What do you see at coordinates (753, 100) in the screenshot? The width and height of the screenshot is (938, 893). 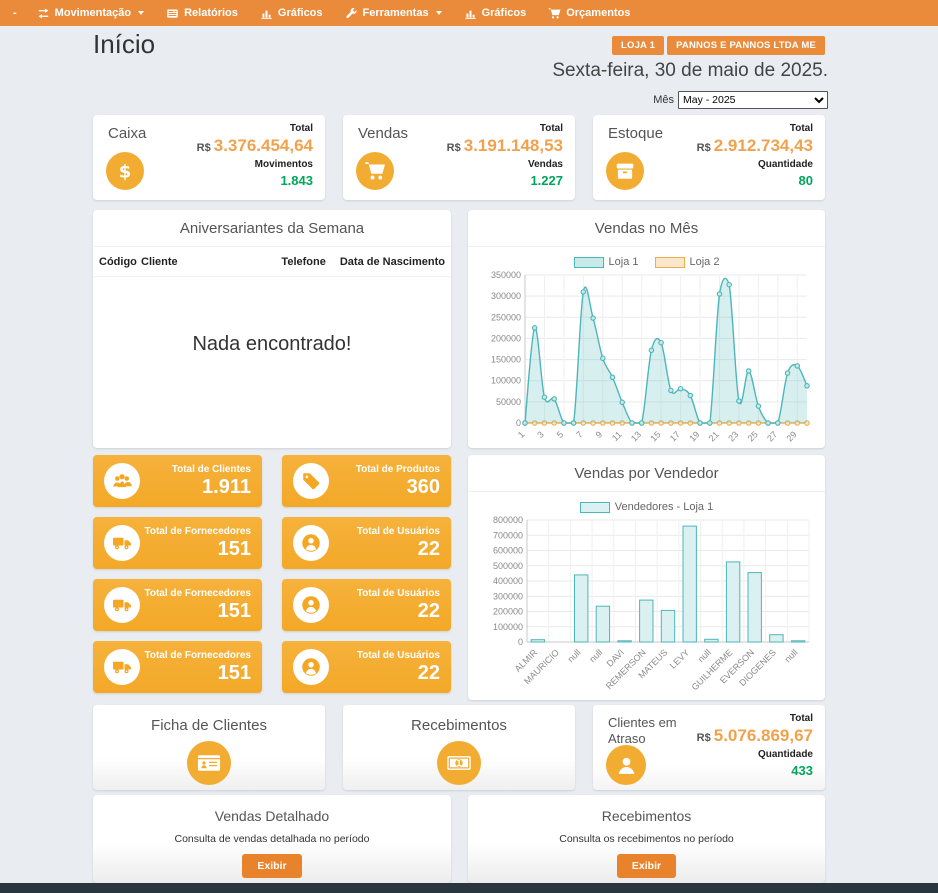 I see `month-select: May - 2025` at bounding box center [753, 100].